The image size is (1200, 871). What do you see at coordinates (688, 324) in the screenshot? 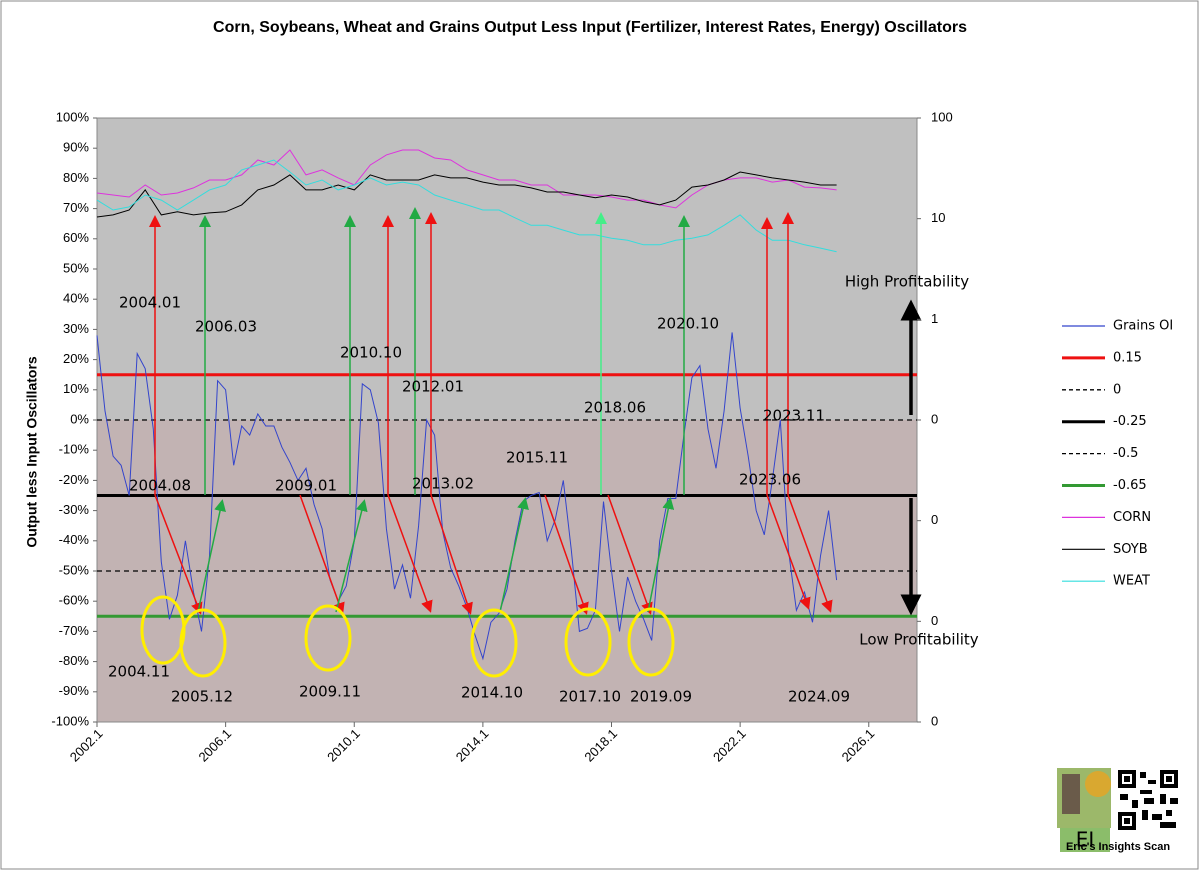
I see `annotation: 2020.10` at bounding box center [688, 324].